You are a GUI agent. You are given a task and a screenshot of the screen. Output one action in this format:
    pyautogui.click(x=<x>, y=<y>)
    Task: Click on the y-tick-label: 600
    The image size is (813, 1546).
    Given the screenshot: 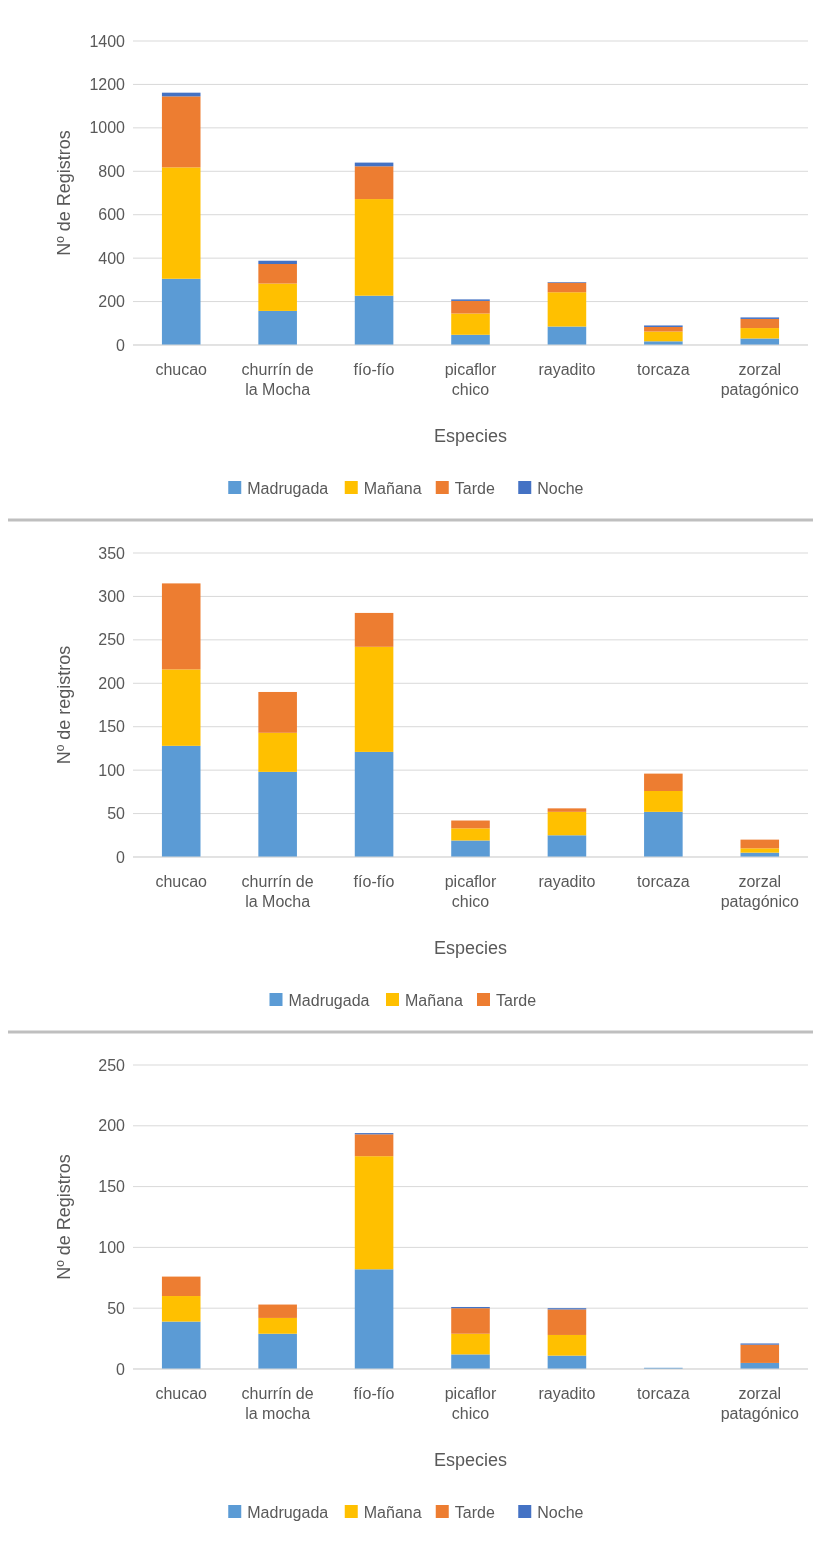 What is the action you would take?
    pyautogui.click(x=112, y=215)
    